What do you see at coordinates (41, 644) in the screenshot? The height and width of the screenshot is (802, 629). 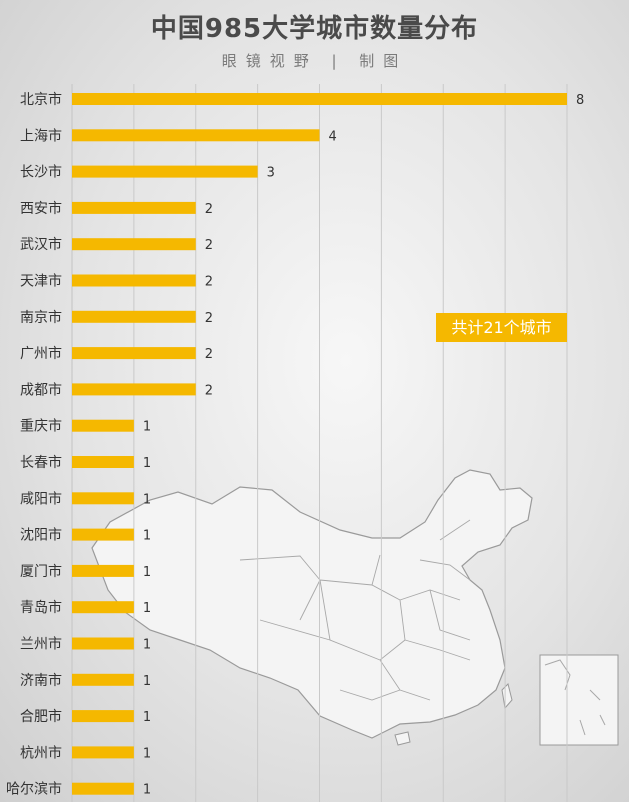 I see `category-label: 兰州市` at bounding box center [41, 644].